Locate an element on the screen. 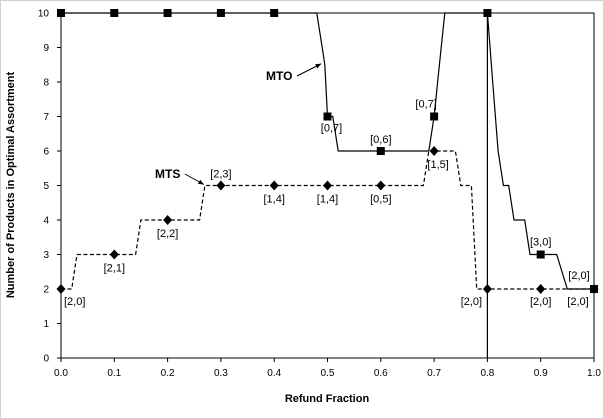 Image resolution: width=604 pixels, height=419 pixels. x-tick-label: 1.0 is located at coordinates (594, 373).